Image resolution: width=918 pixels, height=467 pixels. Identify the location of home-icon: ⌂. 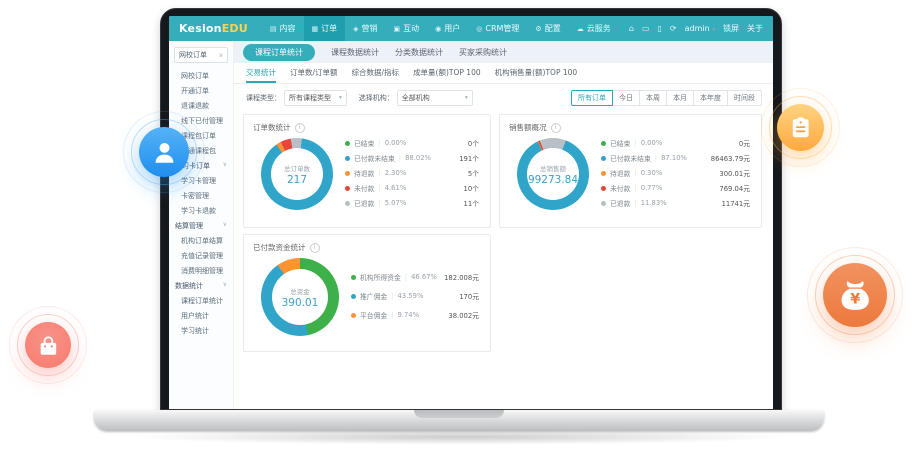
(631, 28).